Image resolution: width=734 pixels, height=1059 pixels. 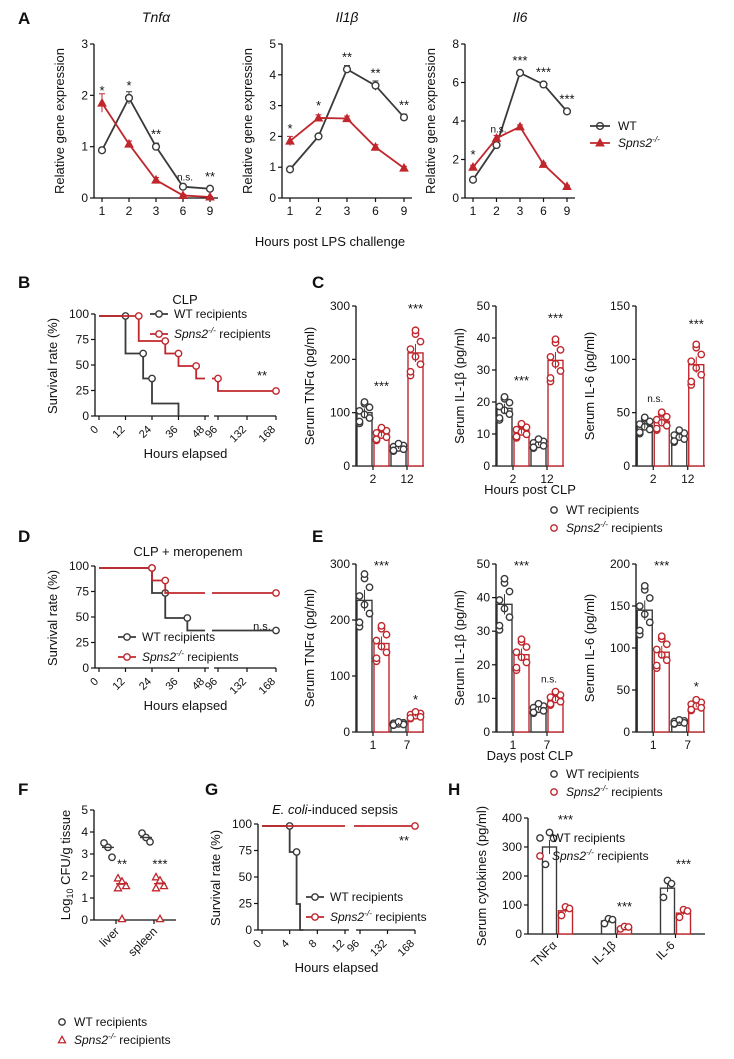 I want to click on D-significance: n.s., so click(x=262, y=627).